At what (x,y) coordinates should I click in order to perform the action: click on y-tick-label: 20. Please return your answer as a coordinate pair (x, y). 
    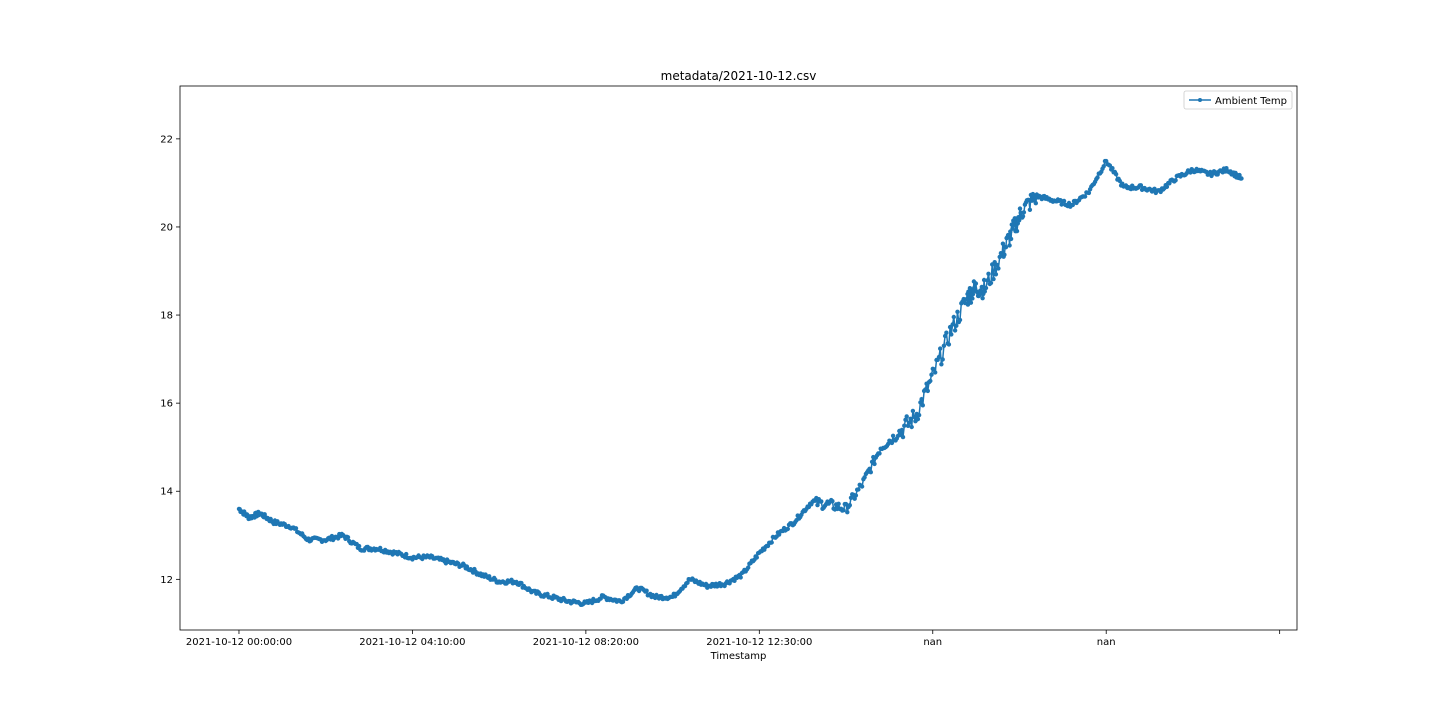
    Looking at the image, I should click on (166, 227).